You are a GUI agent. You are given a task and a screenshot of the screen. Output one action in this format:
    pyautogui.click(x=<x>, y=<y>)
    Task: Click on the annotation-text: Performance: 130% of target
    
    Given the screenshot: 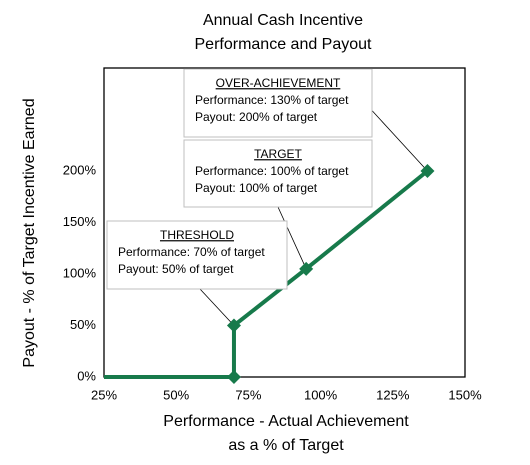 What is the action you would take?
    pyautogui.click(x=272, y=100)
    